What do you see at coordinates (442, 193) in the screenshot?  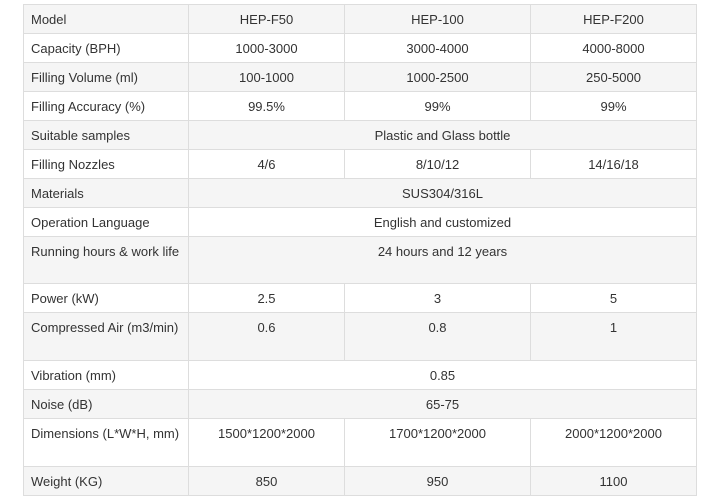 I see `table-cell: SUS304/316L` at bounding box center [442, 193].